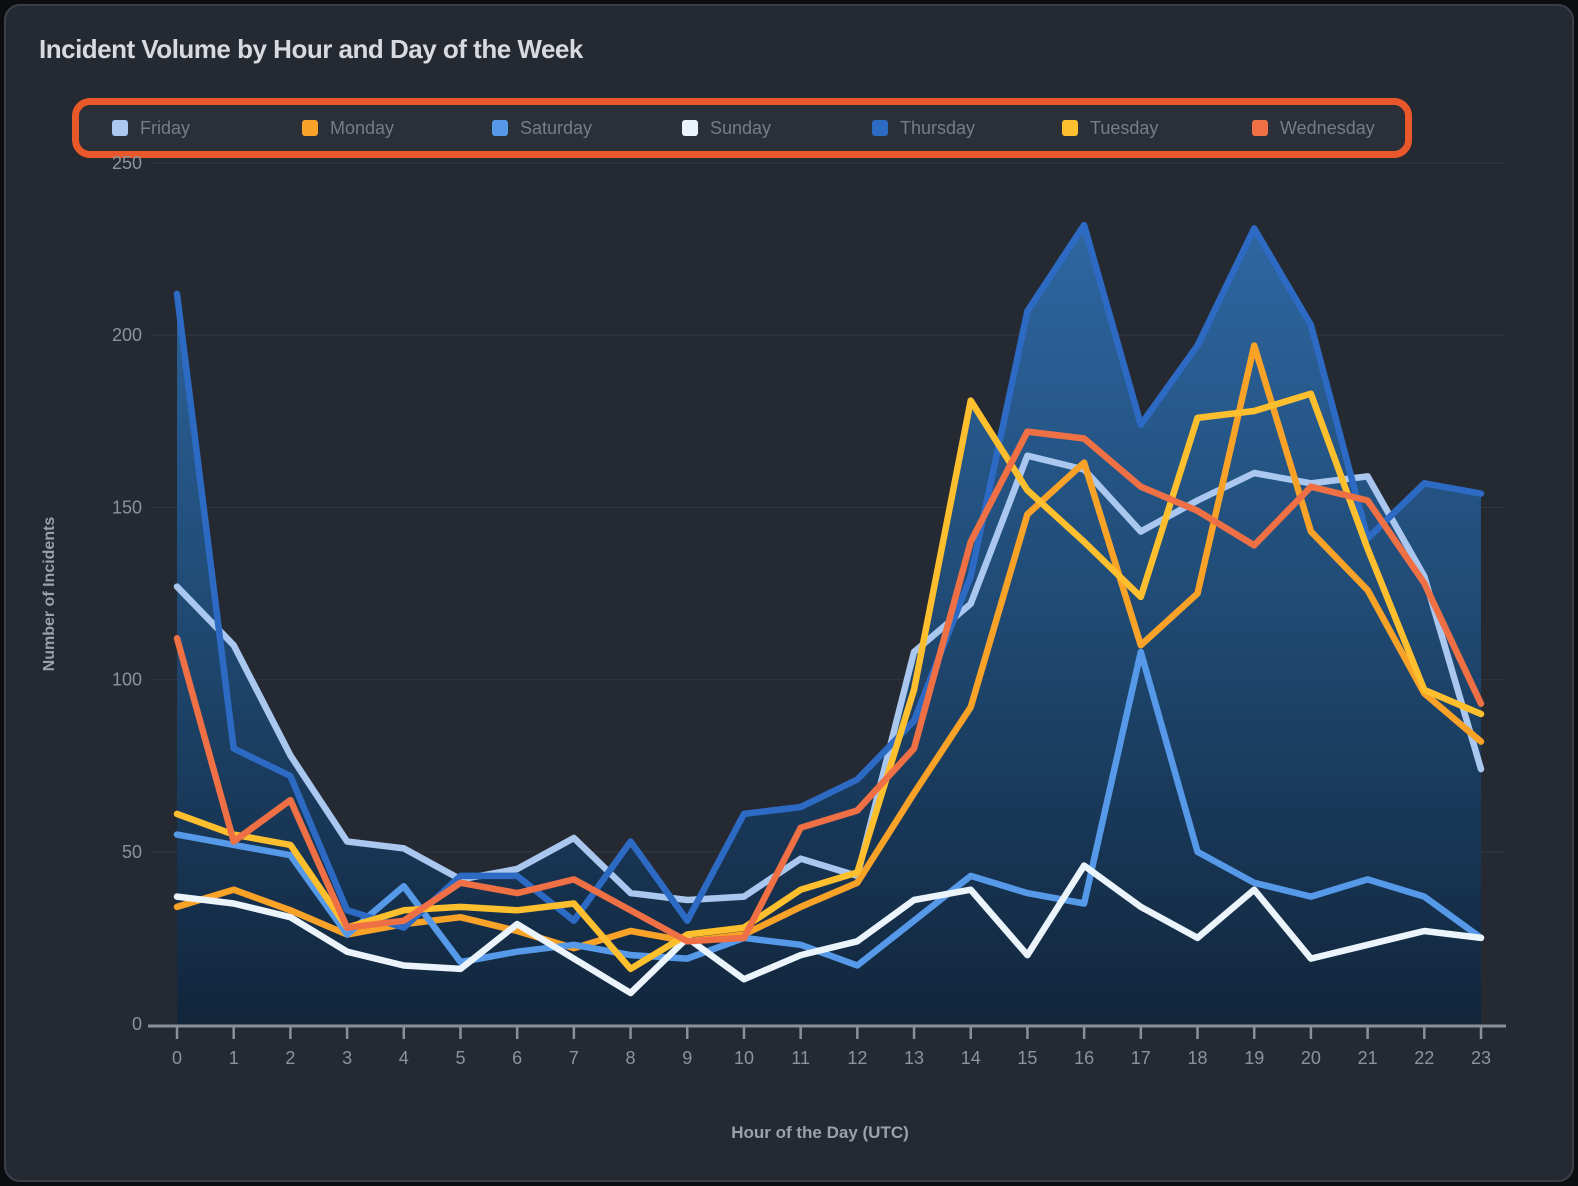  What do you see at coordinates (177, 1058) in the screenshot?
I see `x-tick-label-0: 0` at bounding box center [177, 1058].